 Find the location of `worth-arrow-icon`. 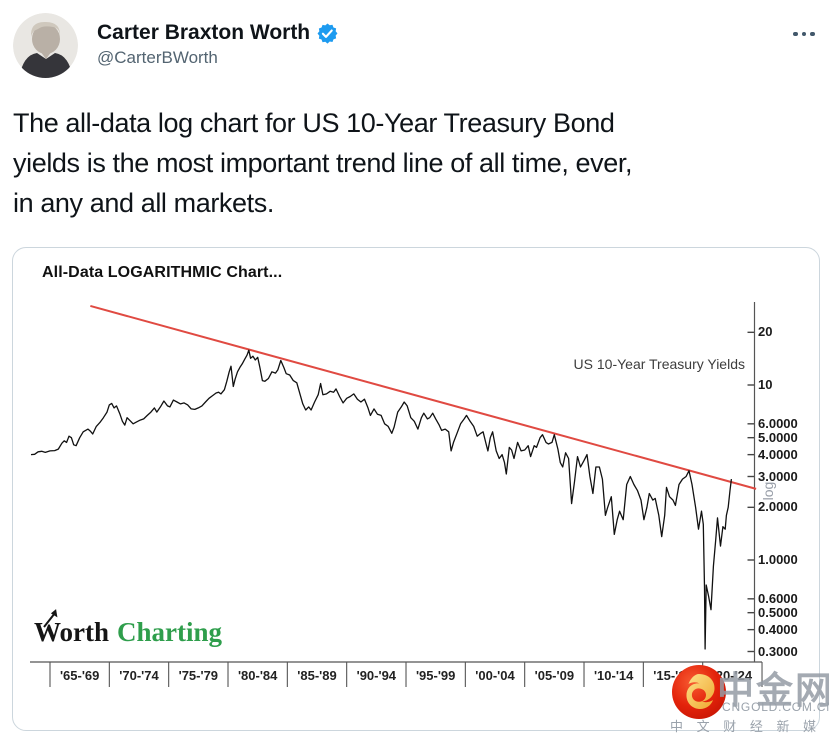

worth-arrow-icon is located at coordinates (50, 618).